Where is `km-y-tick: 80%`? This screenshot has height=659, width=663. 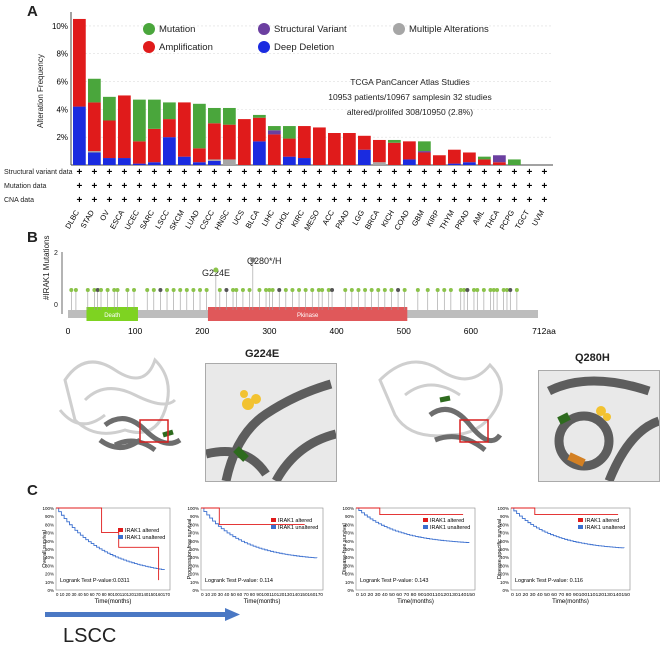 km-y-tick: 80% is located at coordinates (49, 524).